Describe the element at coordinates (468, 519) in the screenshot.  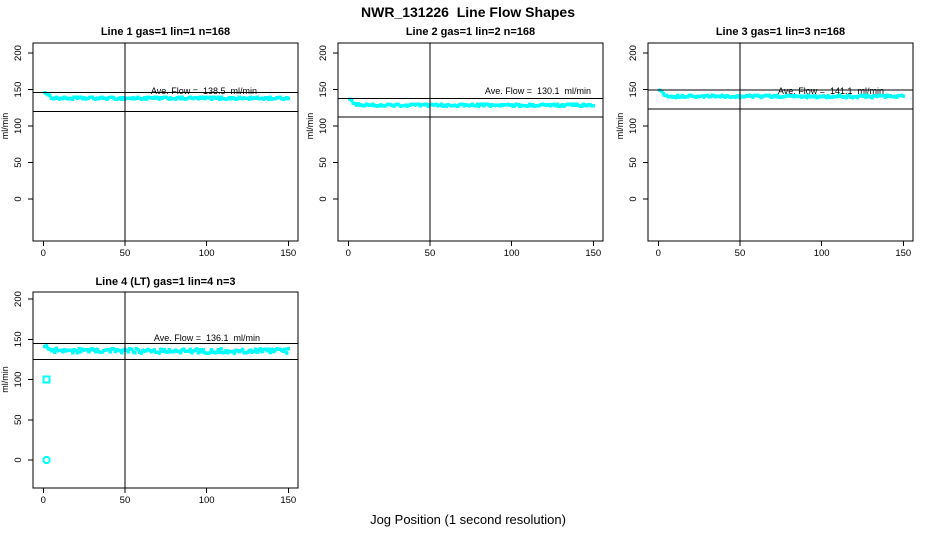
I see `figure-xlabel: Jog Position (1 second resolution)` at that location.